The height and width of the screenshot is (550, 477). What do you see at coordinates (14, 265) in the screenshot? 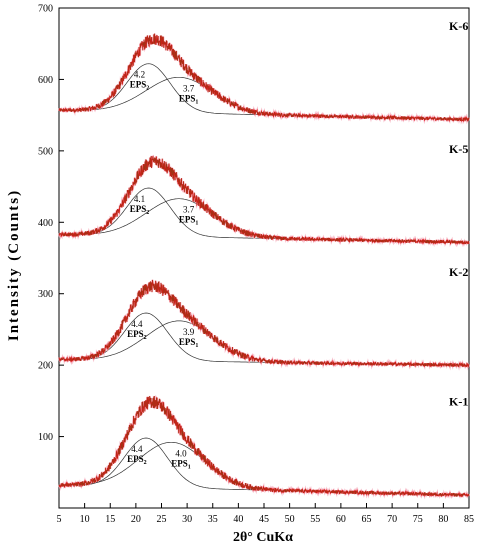
I see `y-axis-title: Intensity (Counts)` at bounding box center [14, 265].